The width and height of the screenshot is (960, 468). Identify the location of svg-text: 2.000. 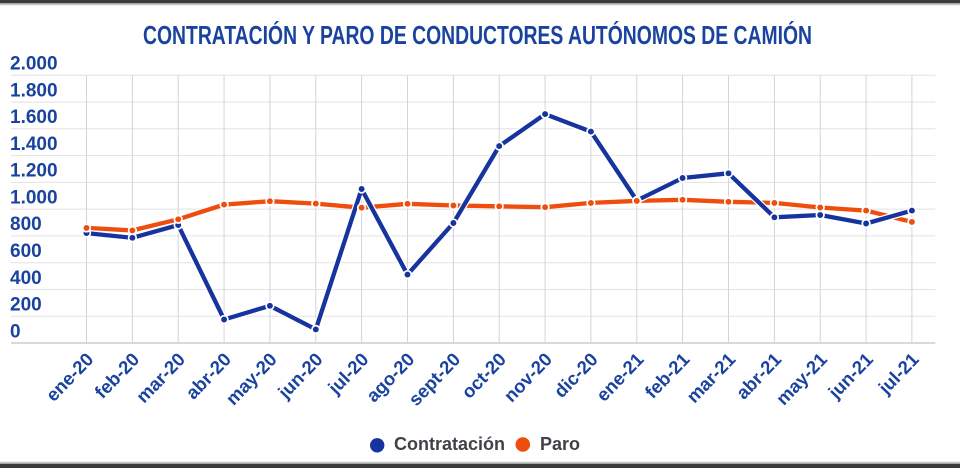
(34, 64).